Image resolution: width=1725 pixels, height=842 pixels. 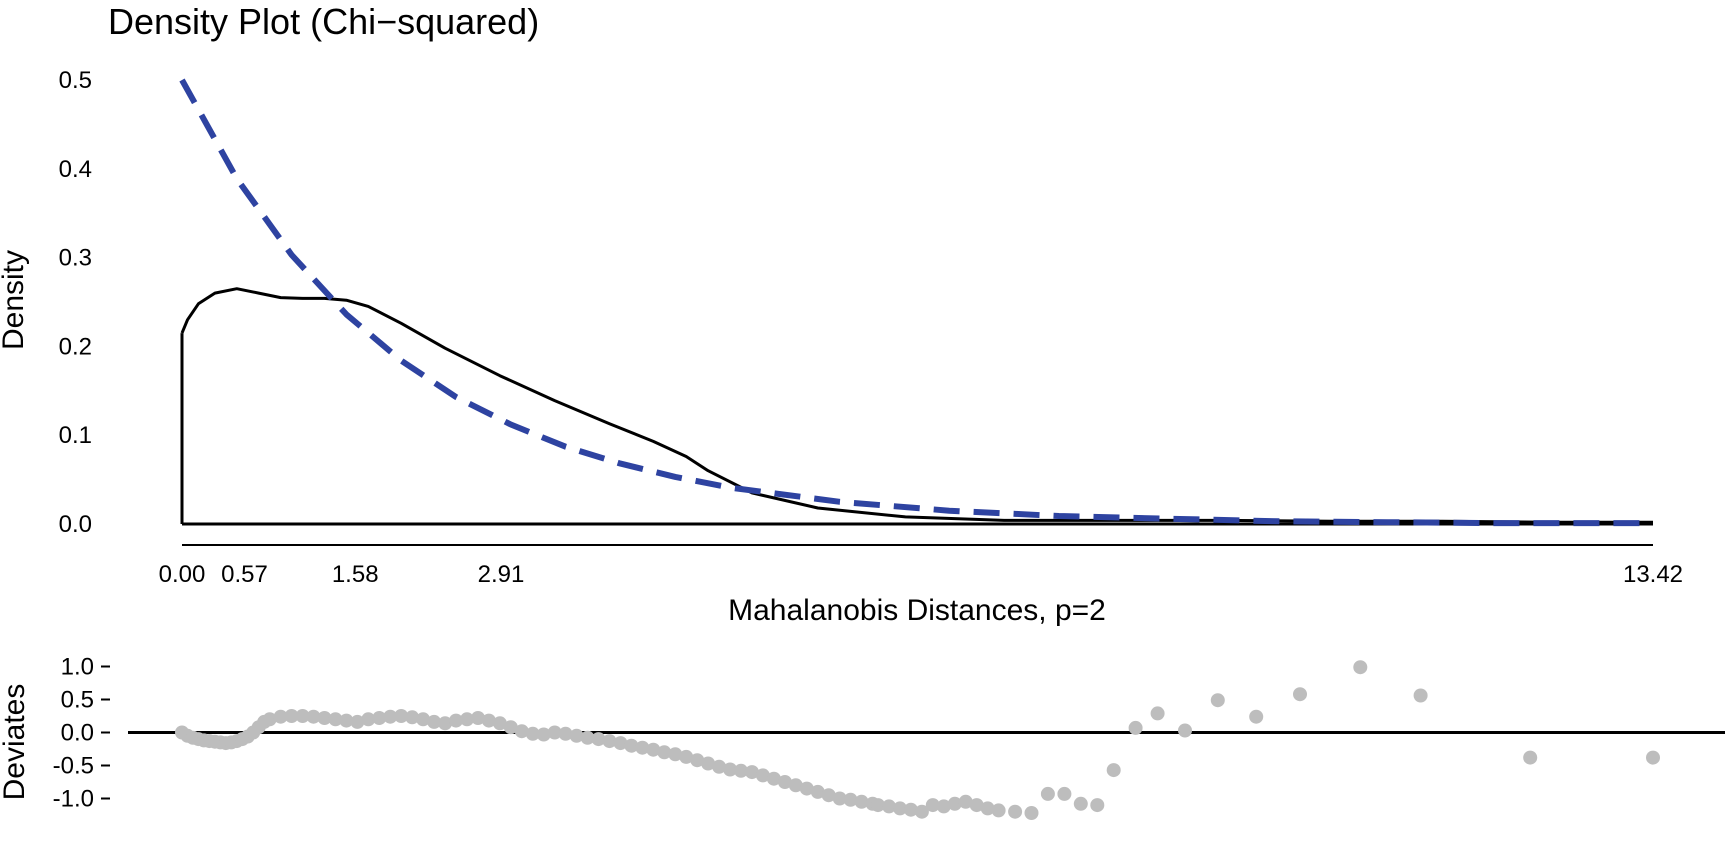 I want to click on y-tick-label: 0.1, so click(x=75, y=435).